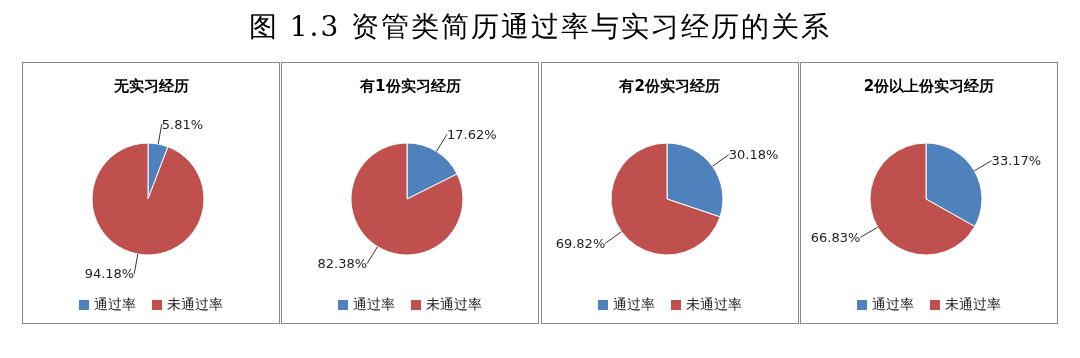  What do you see at coordinates (342, 264) in the screenshot?
I see `data-label: 82.38%` at bounding box center [342, 264].